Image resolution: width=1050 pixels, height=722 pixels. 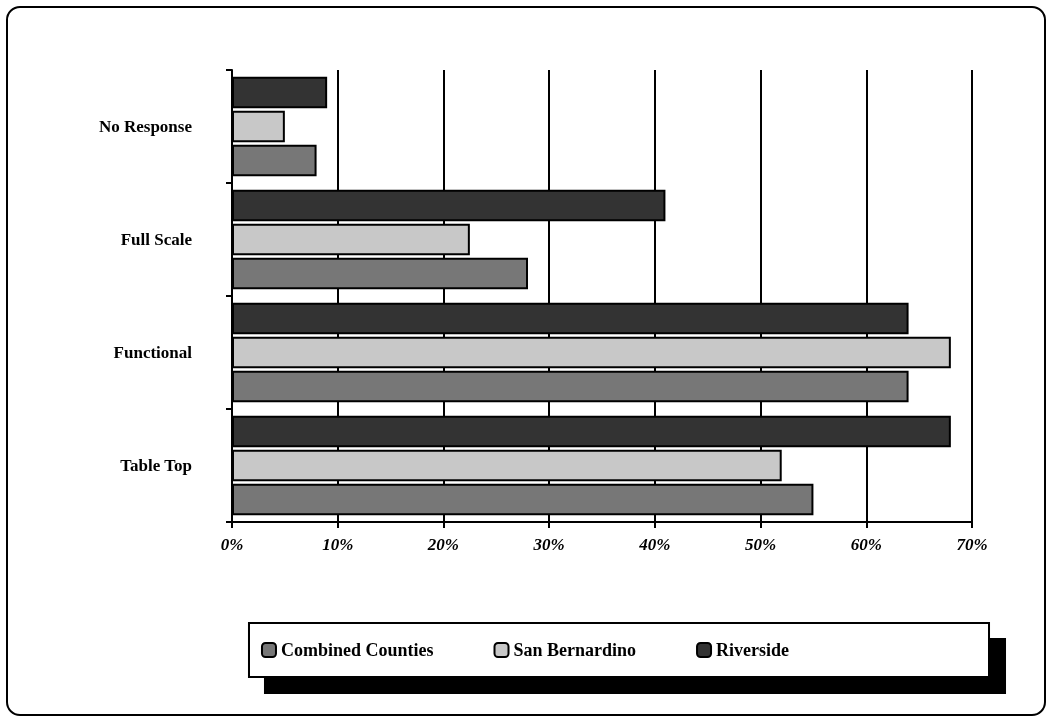 I want to click on x-tick-label: 0%, so click(x=232, y=544).